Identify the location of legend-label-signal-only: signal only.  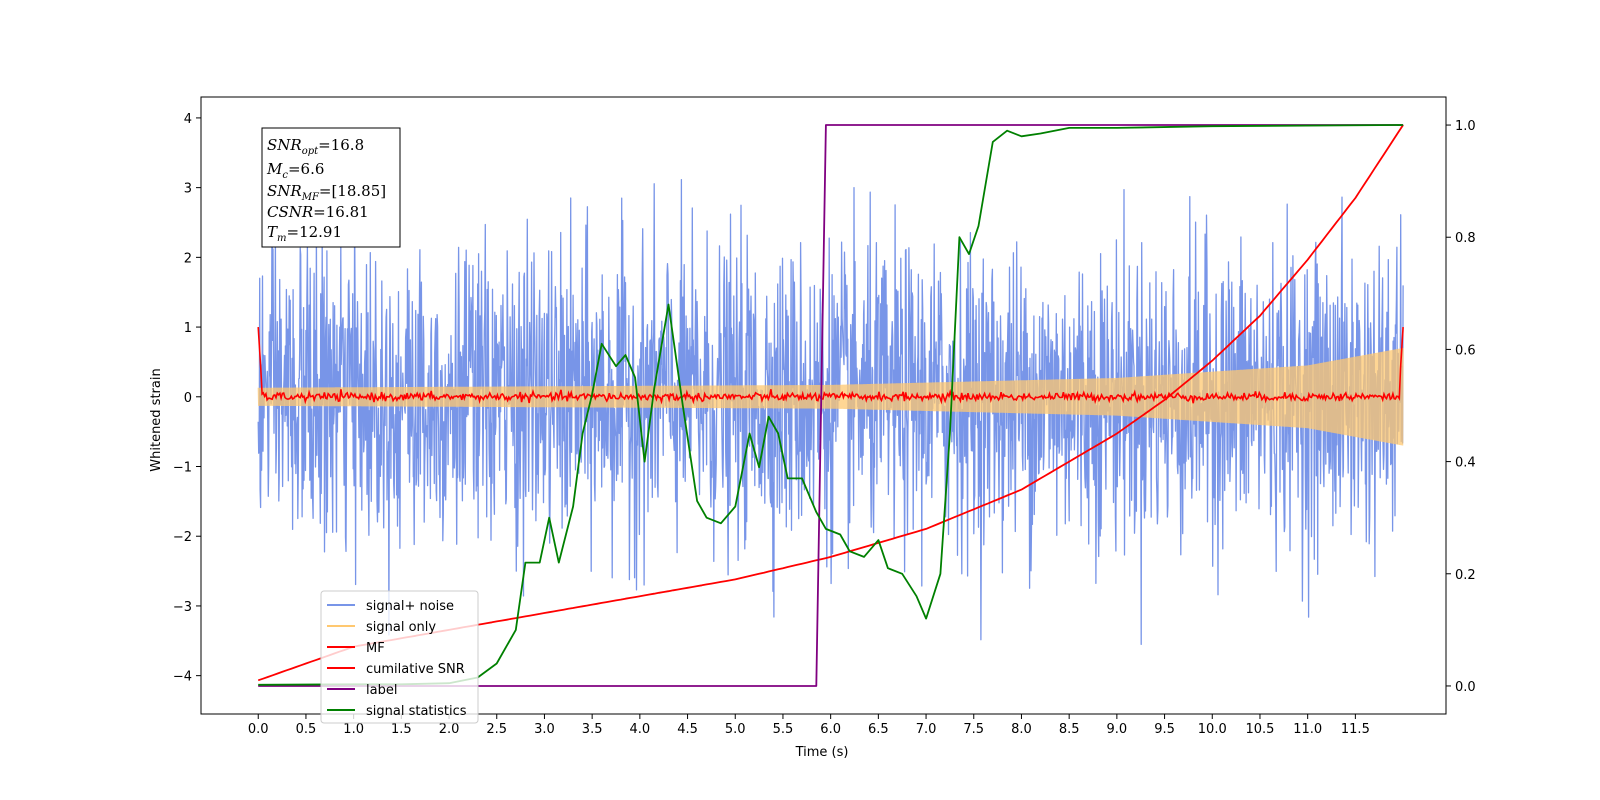
(401, 627).